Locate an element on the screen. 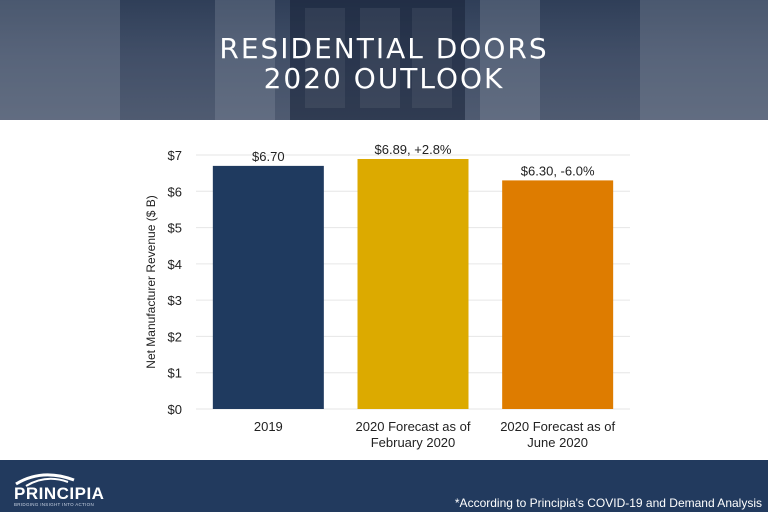  y-axis-label: Net Manufacturer Revenue ($ B) is located at coordinates (151, 281).